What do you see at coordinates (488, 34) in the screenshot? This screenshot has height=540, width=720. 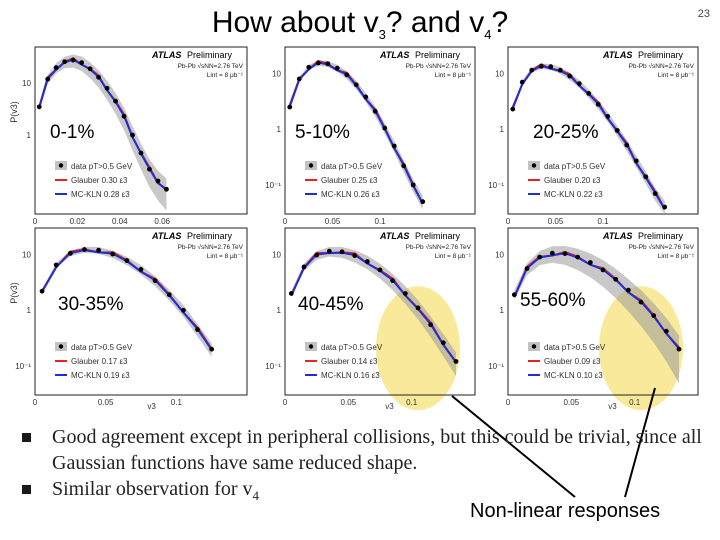 I see `title-subscript-4: 4` at bounding box center [488, 34].